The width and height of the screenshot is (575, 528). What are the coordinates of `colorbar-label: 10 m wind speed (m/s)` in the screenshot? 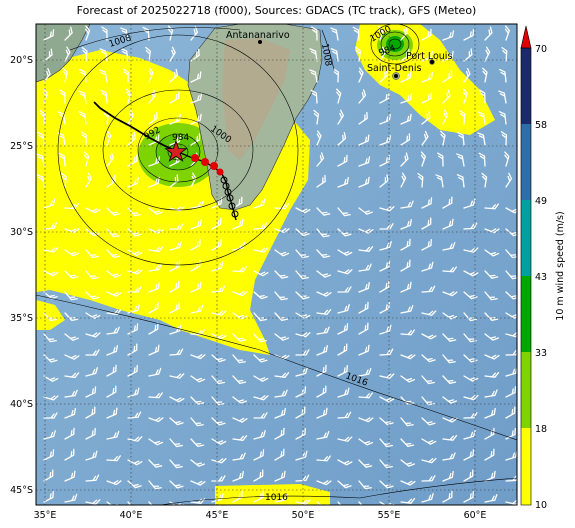 It's located at (560, 265).